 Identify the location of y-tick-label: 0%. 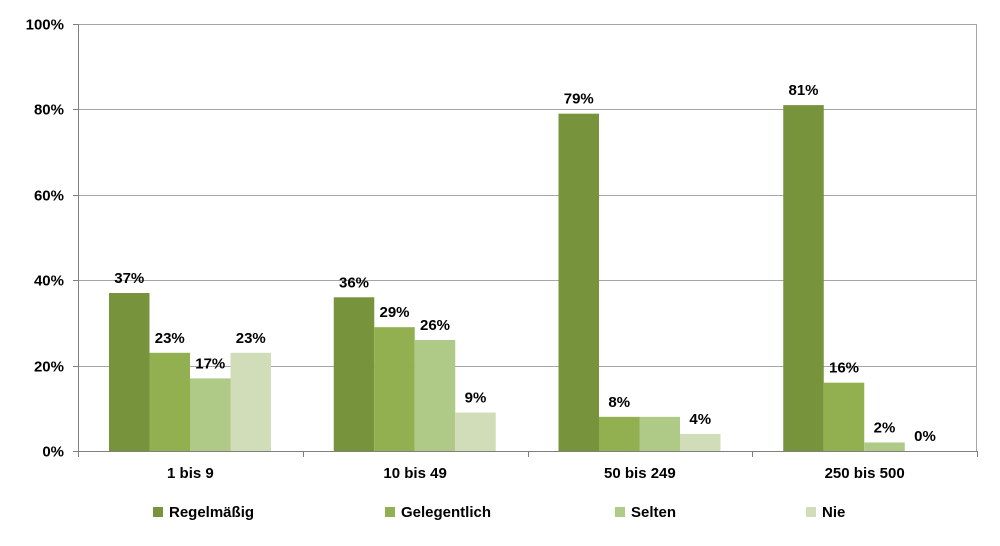
(53, 452).